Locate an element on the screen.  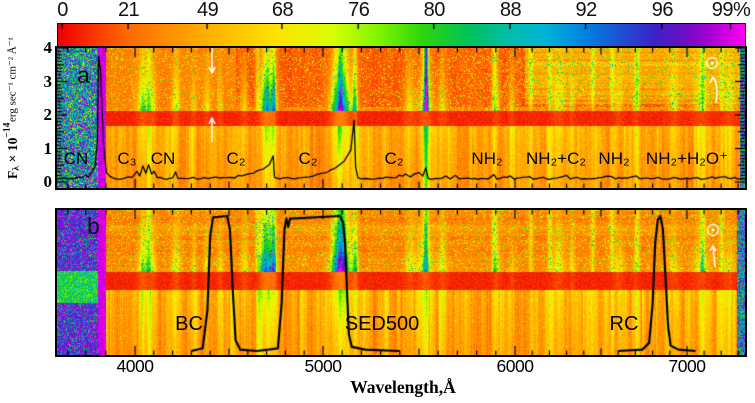
colorbar-tick-label: 80 is located at coordinates (434, 10).